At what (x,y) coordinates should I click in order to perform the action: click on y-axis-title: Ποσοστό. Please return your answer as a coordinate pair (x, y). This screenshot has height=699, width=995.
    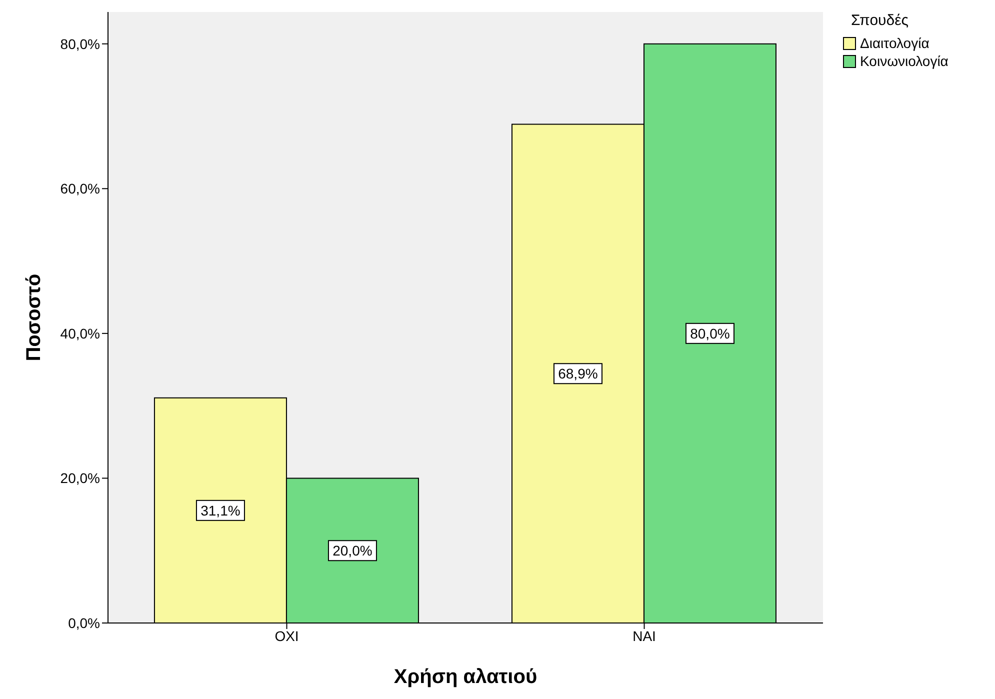
    Looking at the image, I should click on (34, 318).